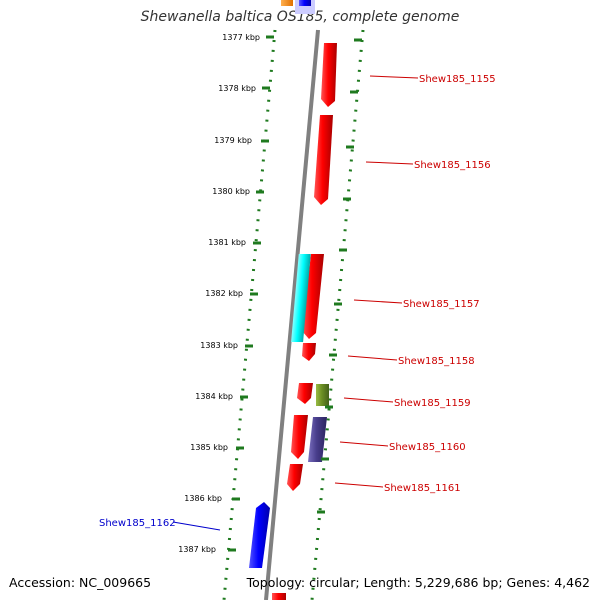 The image size is (600, 600). What do you see at coordinates (80, 582) in the screenshot?
I see `accession-text: Accession: NC_009665` at bounding box center [80, 582].